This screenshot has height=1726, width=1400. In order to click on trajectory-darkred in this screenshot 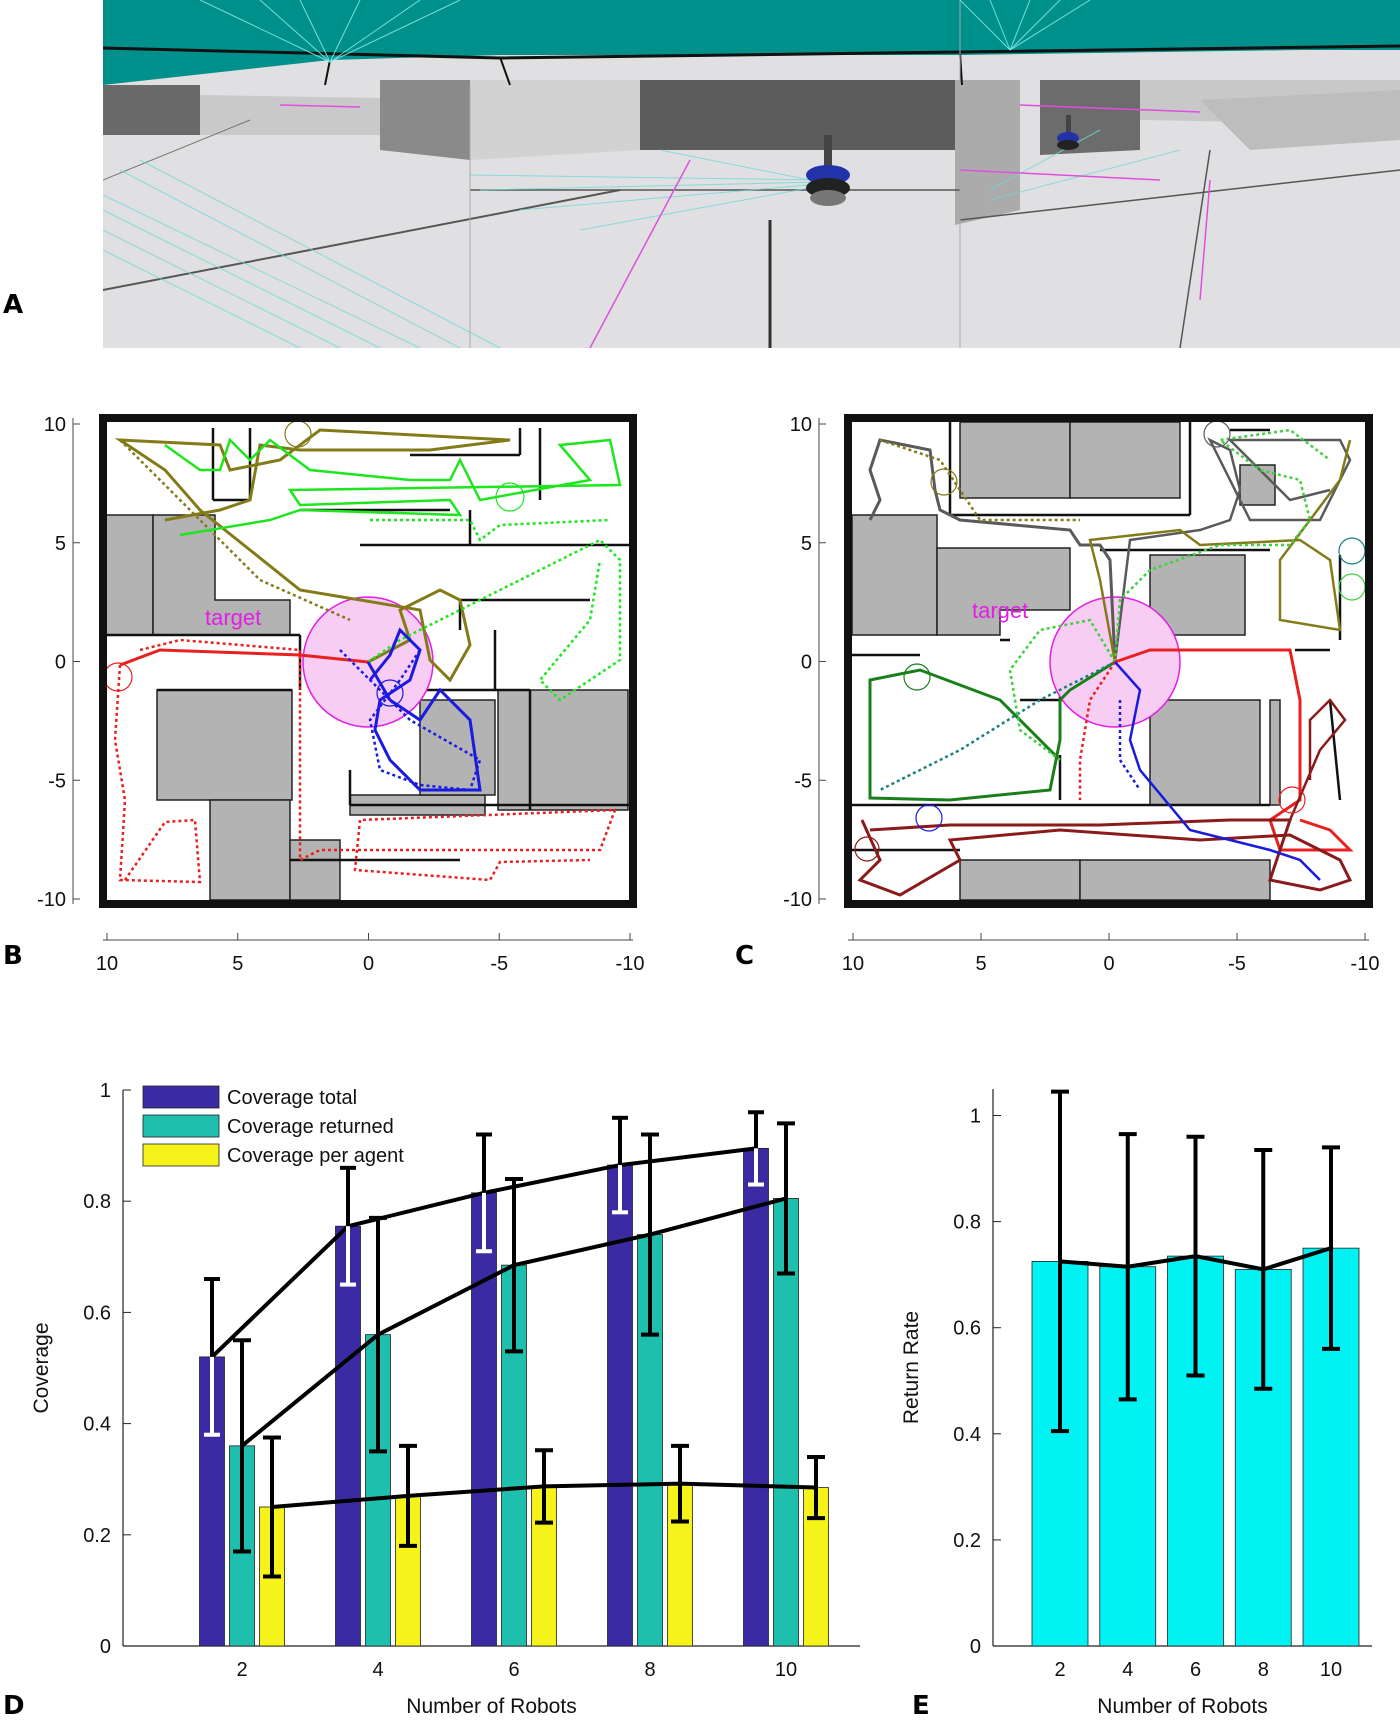, I will do `click(1105, 797)`.